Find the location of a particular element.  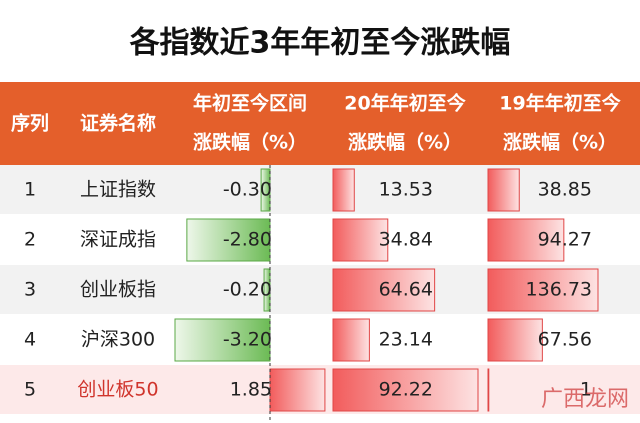

value-cell: -3.20 is located at coordinates (247, 340).